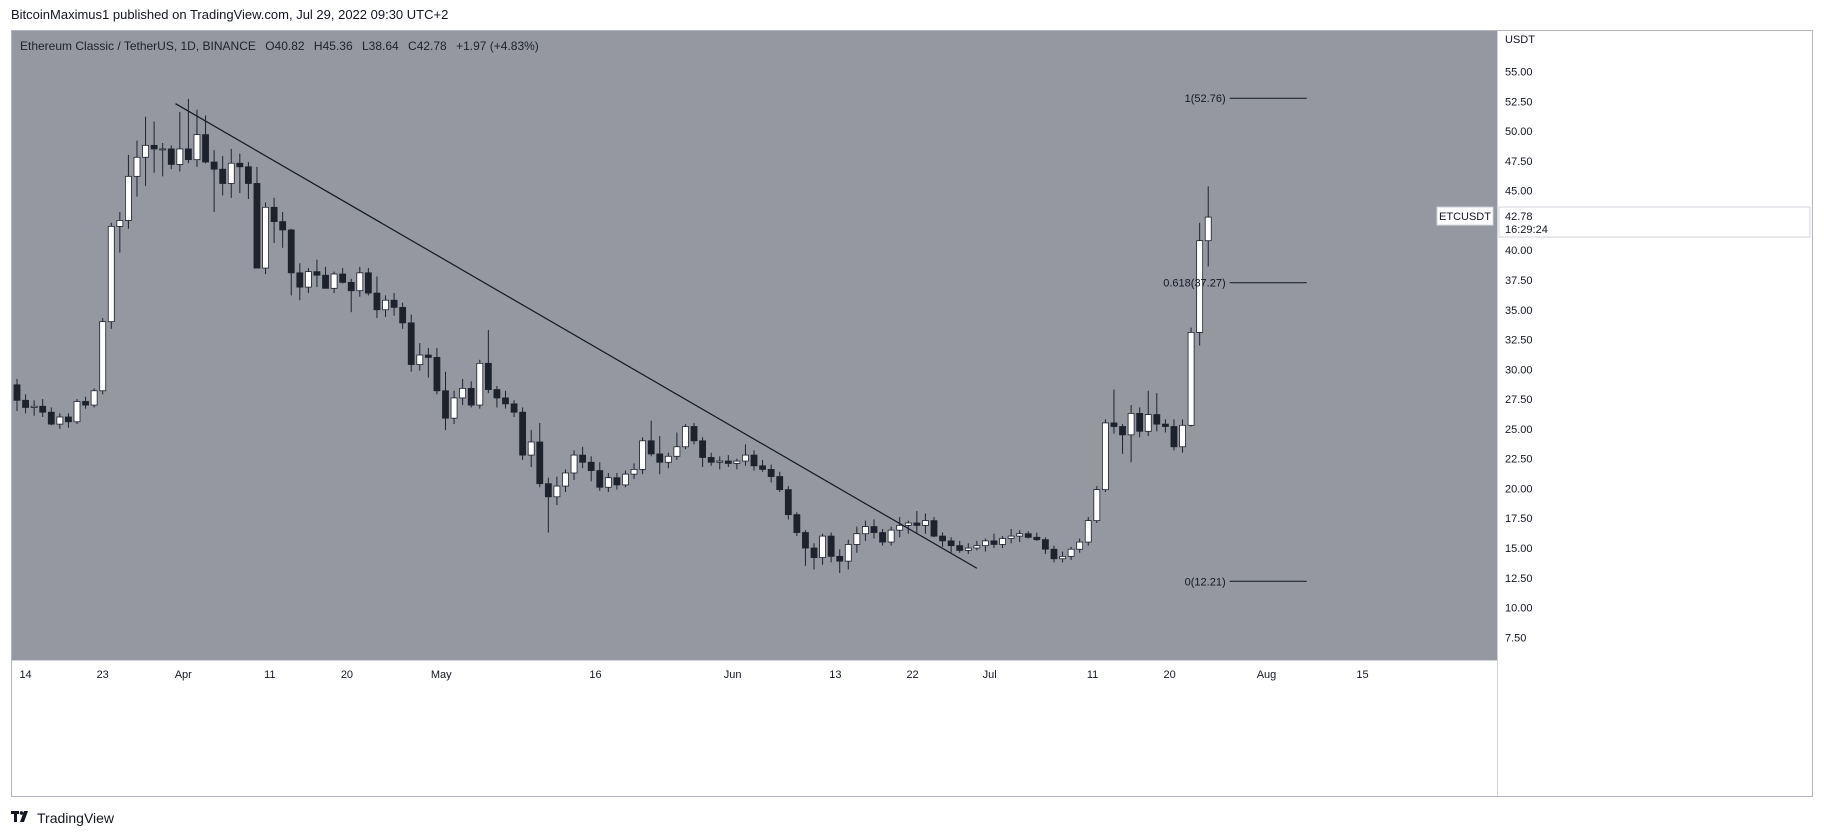  What do you see at coordinates (1465, 216) in the screenshot?
I see `ticker-tag` at bounding box center [1465, 216].